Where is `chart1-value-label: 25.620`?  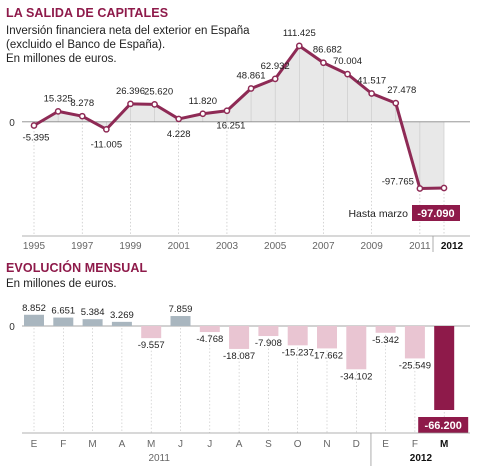 chart1-value-label: 25.620 is located at coordinates (158, 91).